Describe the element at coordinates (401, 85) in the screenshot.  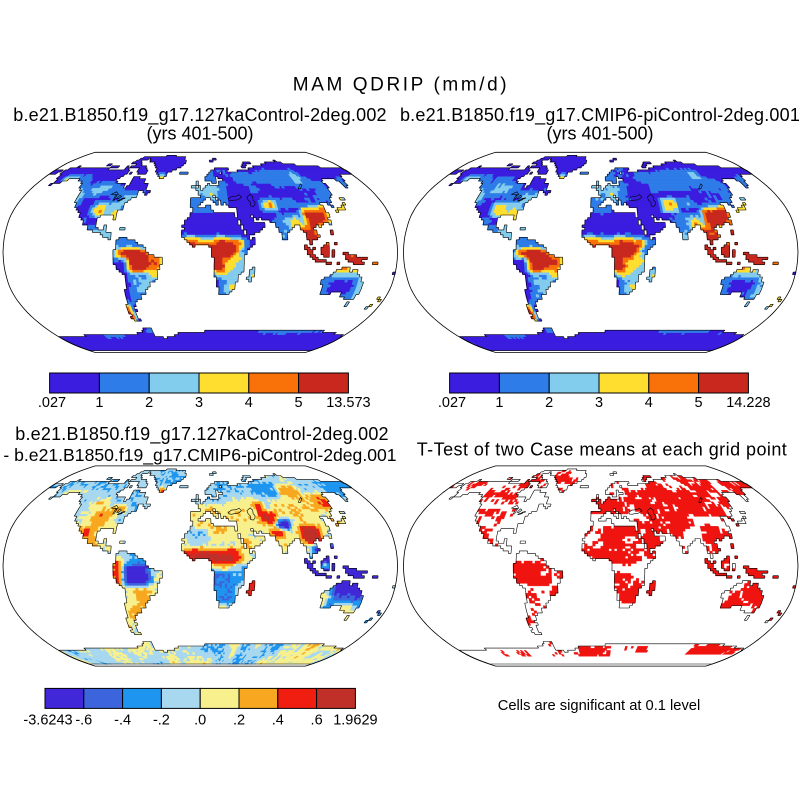
I see `svg-text: MAM QDRIP (mm/d)` at that location.